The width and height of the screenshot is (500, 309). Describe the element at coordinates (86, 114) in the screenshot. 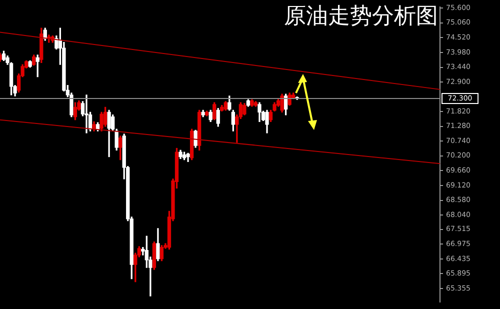

I see `candlestick` at that location.